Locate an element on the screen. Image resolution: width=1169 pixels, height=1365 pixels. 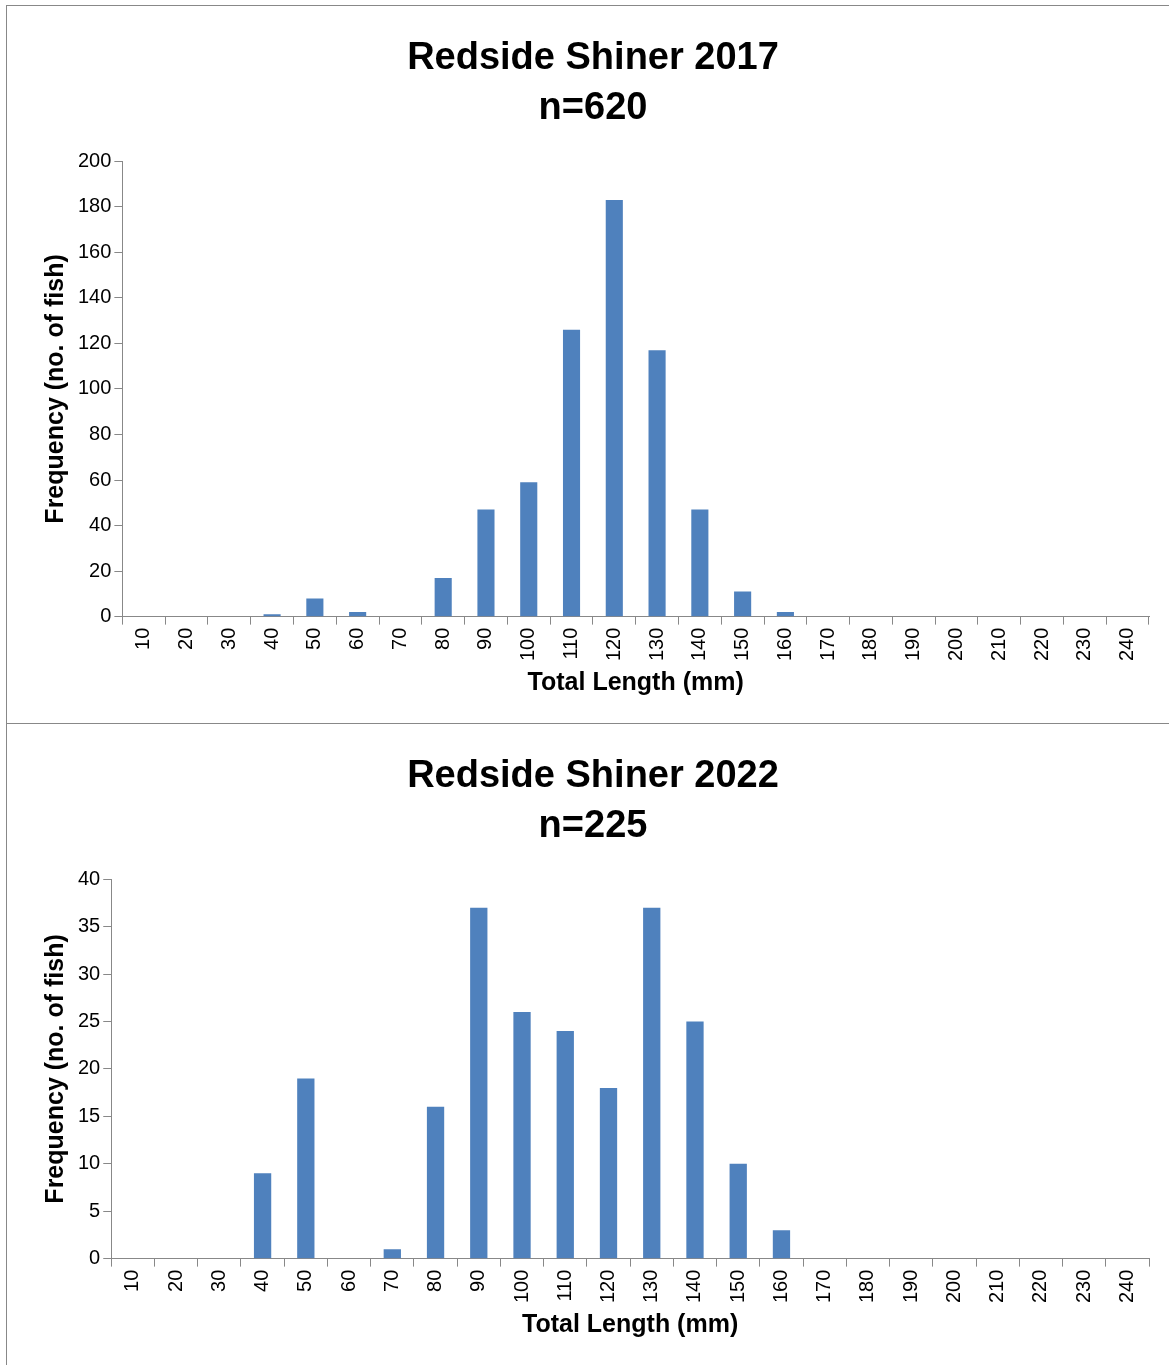
y-tick-label: 80 is located at coordinates (100, 432).